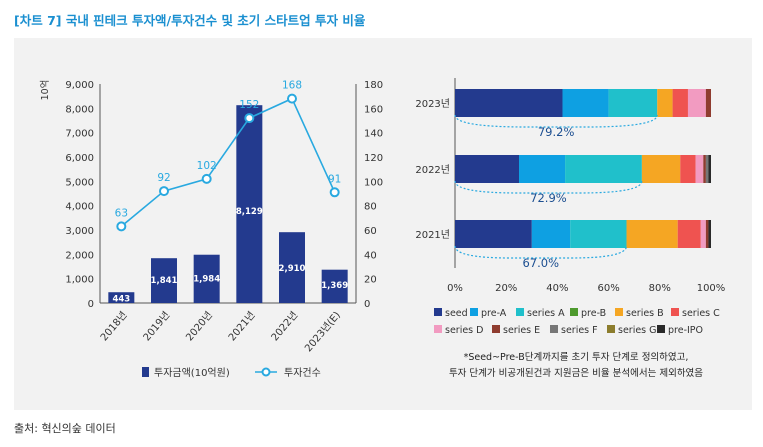 This screenshot has height=447, width=763. Describe the element at coordinates (521, 330) in the screenshot. I see `legend-label: series E` at that location.